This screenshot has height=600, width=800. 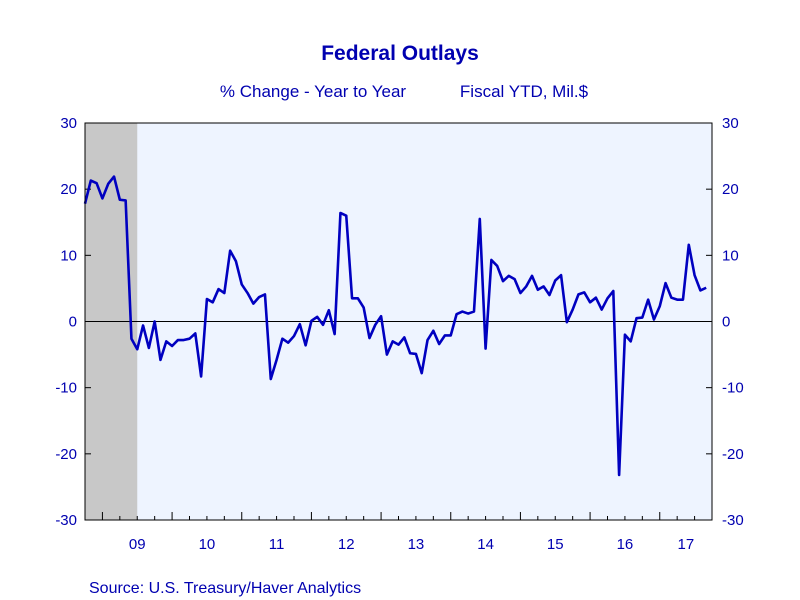 I want to click on x-tick-label: 12, so click(x=346, y=544).